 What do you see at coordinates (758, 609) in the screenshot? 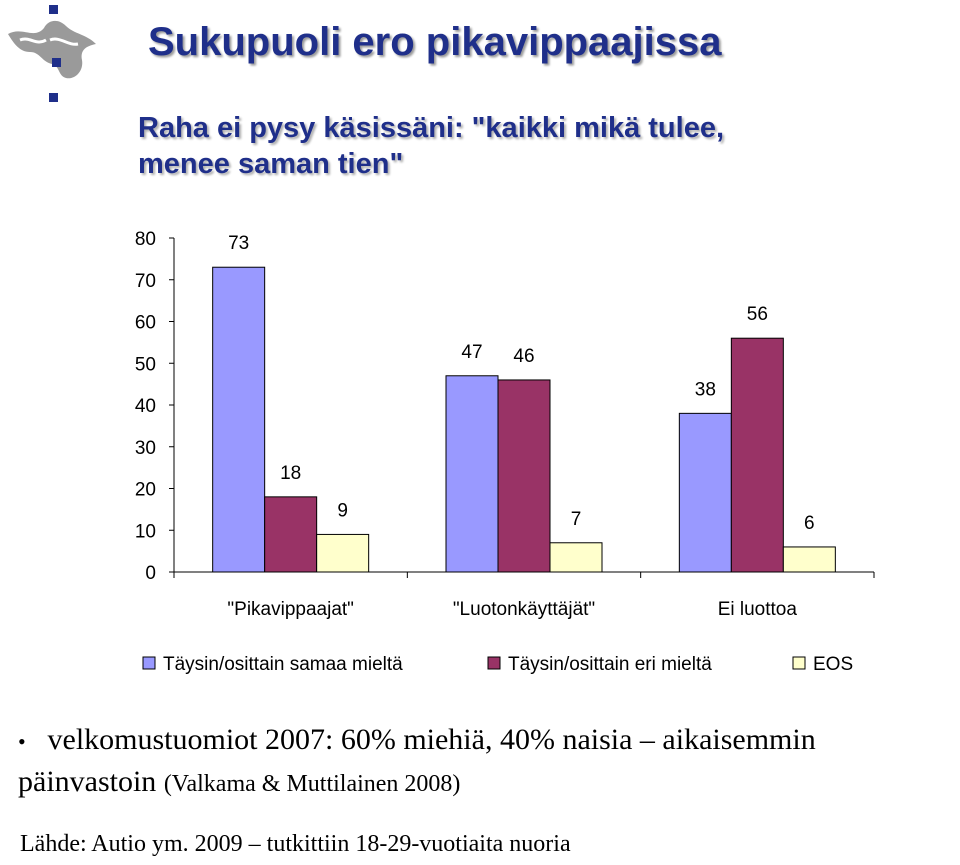
I see `category-label: Ei luottoa` at bounding box center [758, 609].